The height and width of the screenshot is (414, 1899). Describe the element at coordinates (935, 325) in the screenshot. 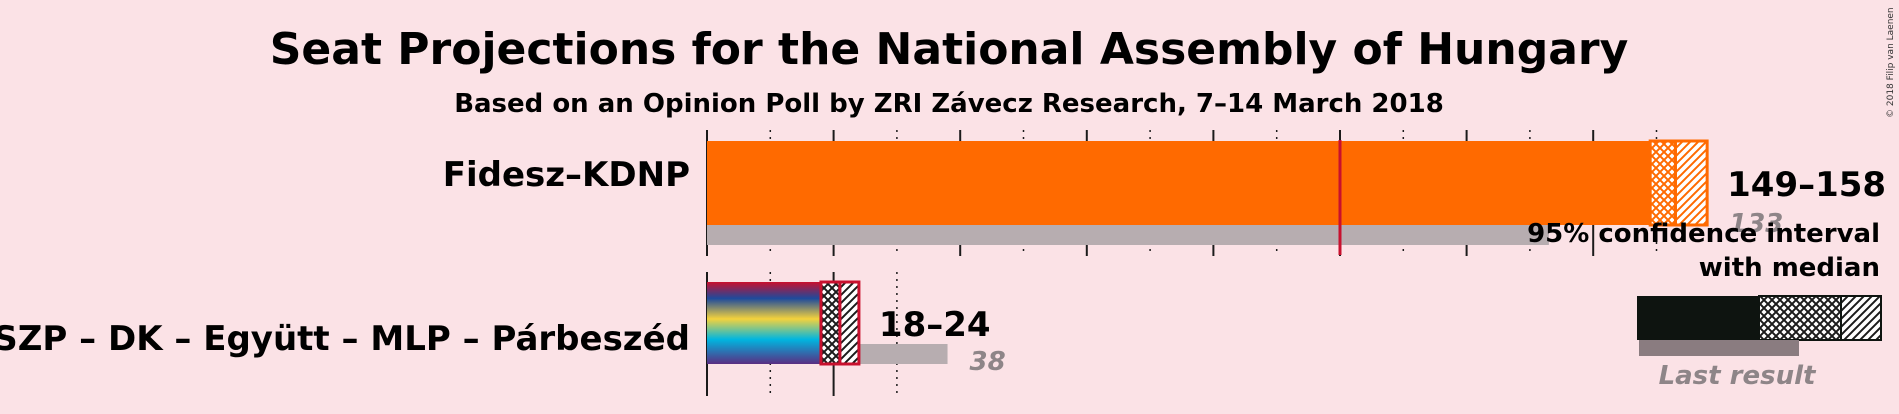

I see `range-label: 18–24` at that location.